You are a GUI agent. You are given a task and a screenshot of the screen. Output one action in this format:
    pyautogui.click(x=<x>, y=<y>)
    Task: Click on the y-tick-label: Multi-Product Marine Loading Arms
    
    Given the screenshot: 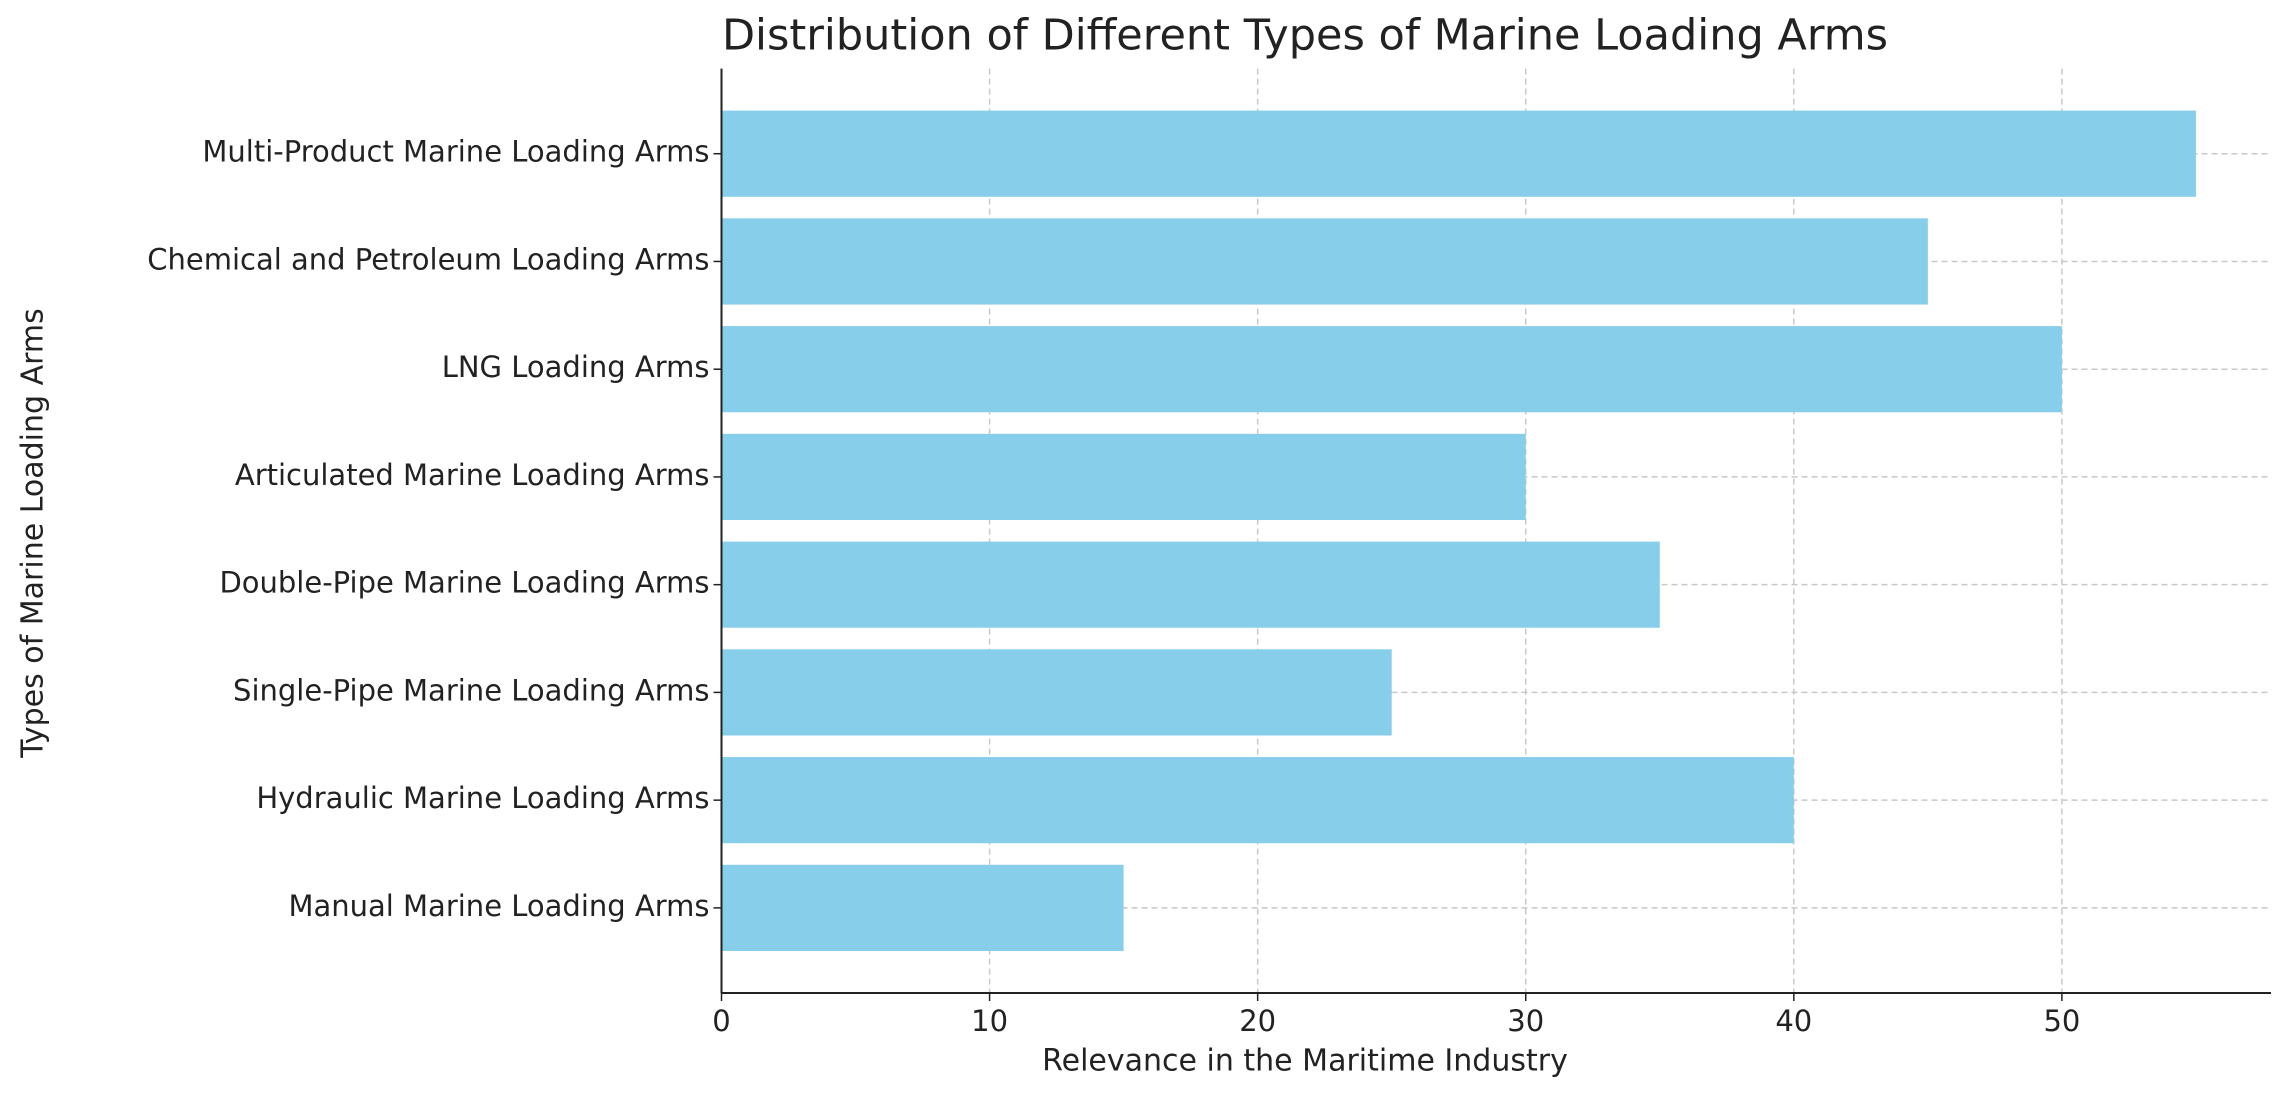 What is the action you would take?
    pyautogui.click(x=455, y=152)
    